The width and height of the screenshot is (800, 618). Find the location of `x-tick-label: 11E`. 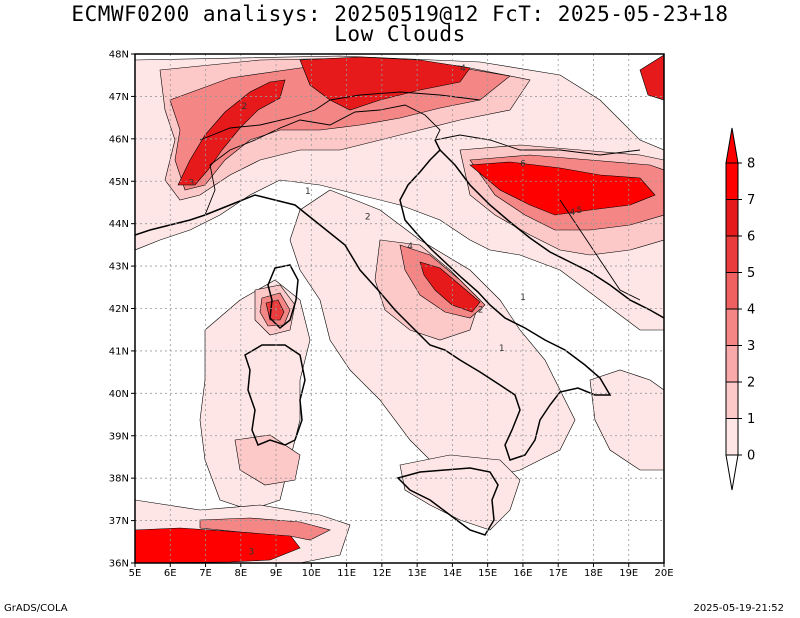

x-tick-label: 11E is located at coordinates (346, 573).